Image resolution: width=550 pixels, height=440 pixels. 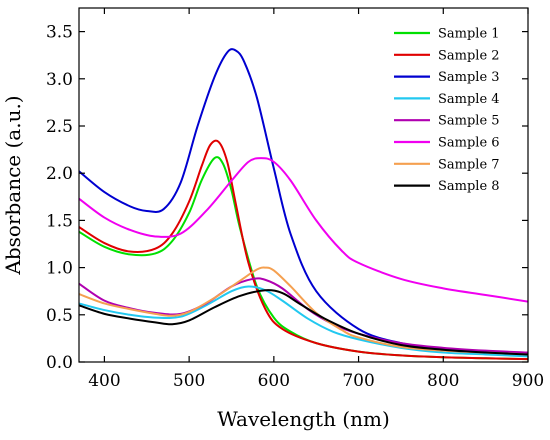 I want to click on legend-label-sample-3: Sample 3, so click(x=469, y=77).